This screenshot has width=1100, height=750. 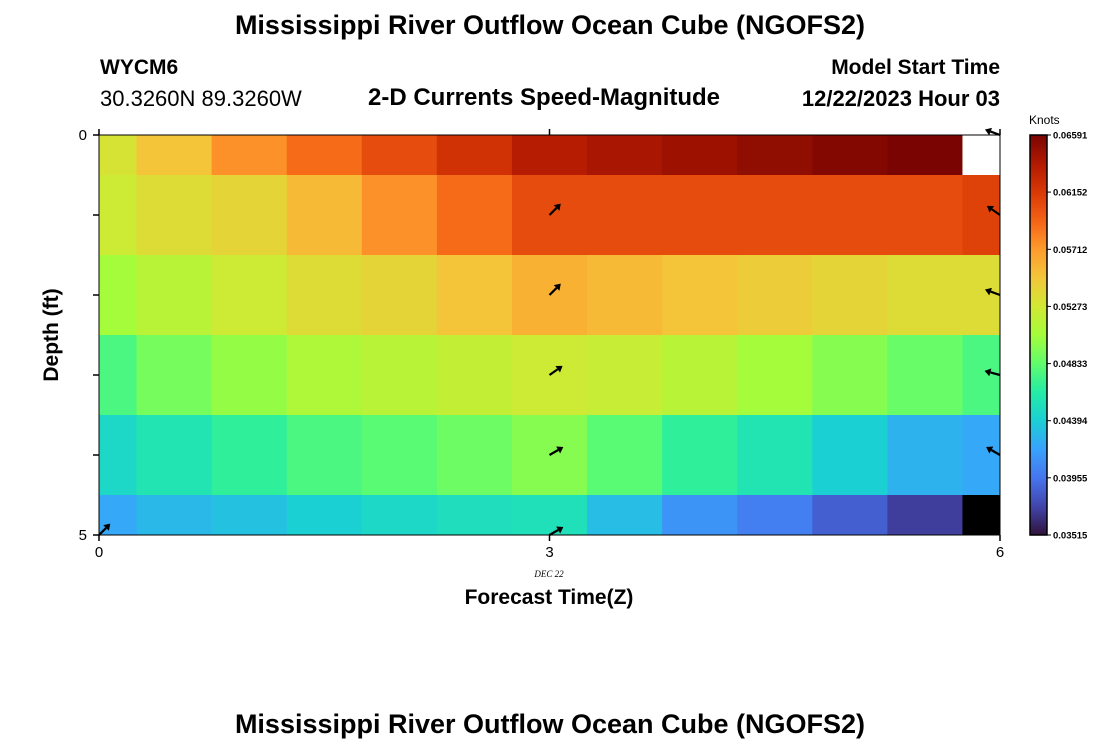 I want to click on y-tick-label: 5, so click(x=83, y=535).